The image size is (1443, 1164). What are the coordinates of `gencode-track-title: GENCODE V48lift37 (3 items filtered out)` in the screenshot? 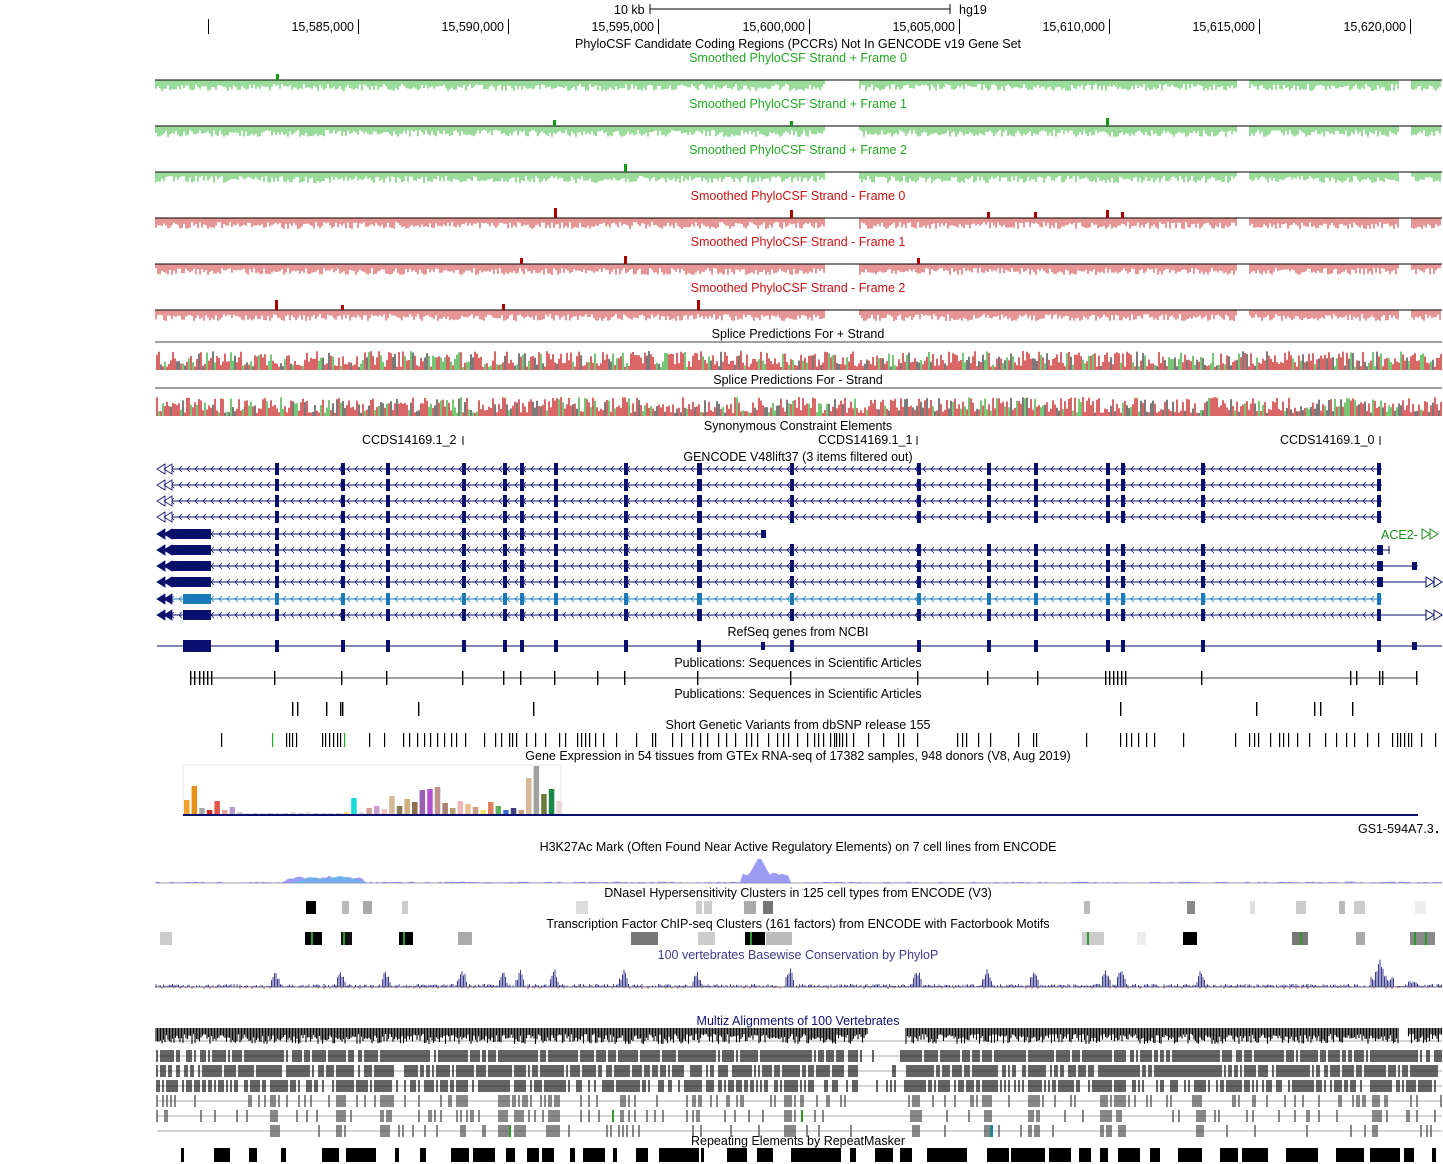 It's located at (798, 457).